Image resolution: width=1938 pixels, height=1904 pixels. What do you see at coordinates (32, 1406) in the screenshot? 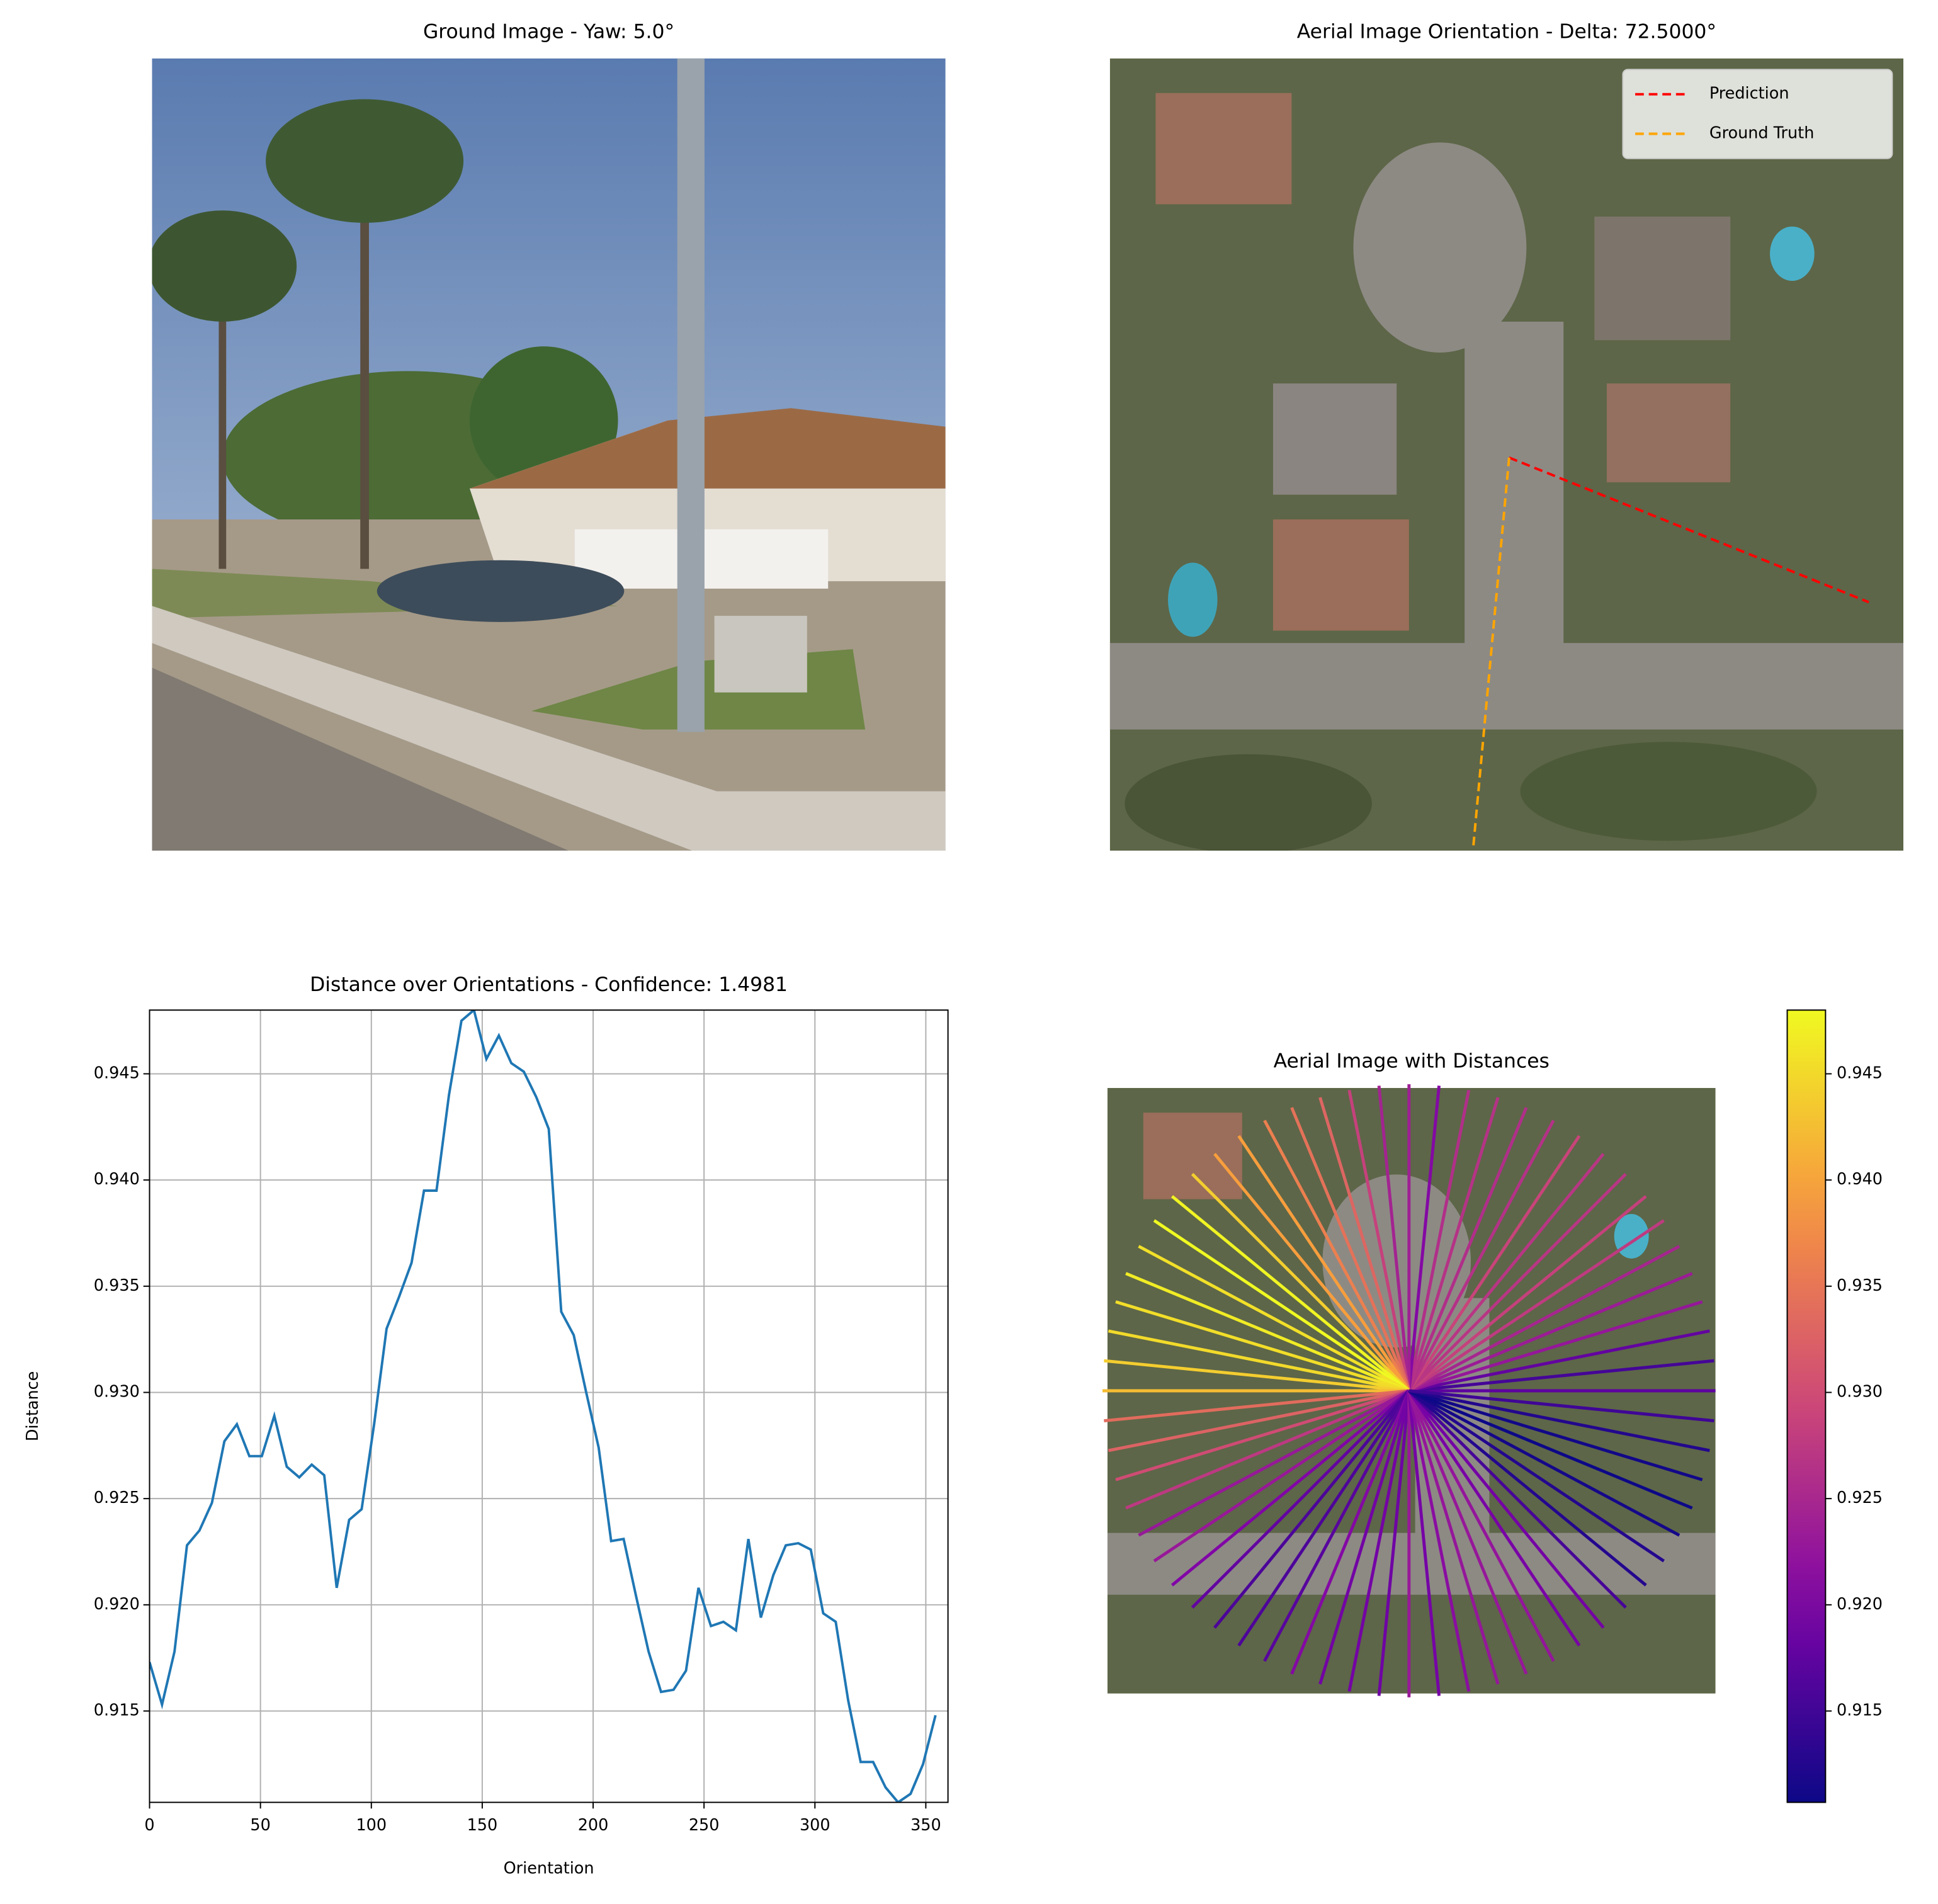
I see `y-axis-label: Distance` at bounding box center [32, 1406].